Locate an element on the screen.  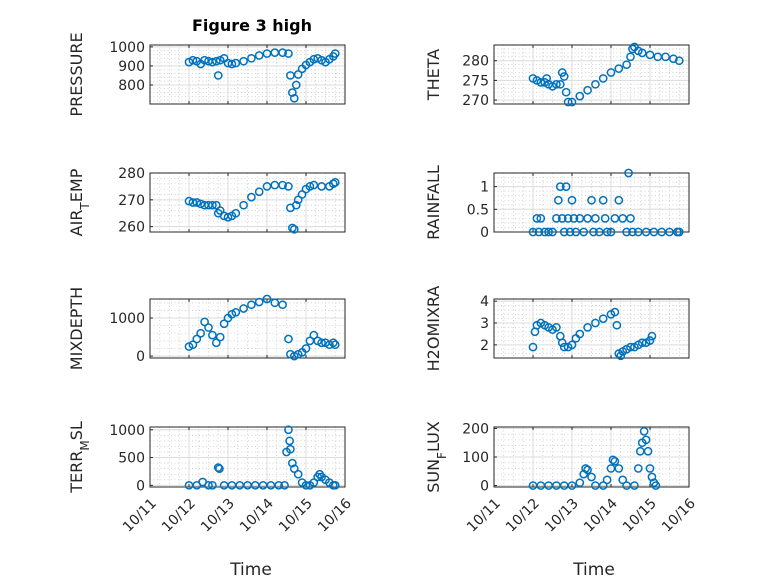
y-axis-label: PRESSURE is located at coordinates (76, 74).